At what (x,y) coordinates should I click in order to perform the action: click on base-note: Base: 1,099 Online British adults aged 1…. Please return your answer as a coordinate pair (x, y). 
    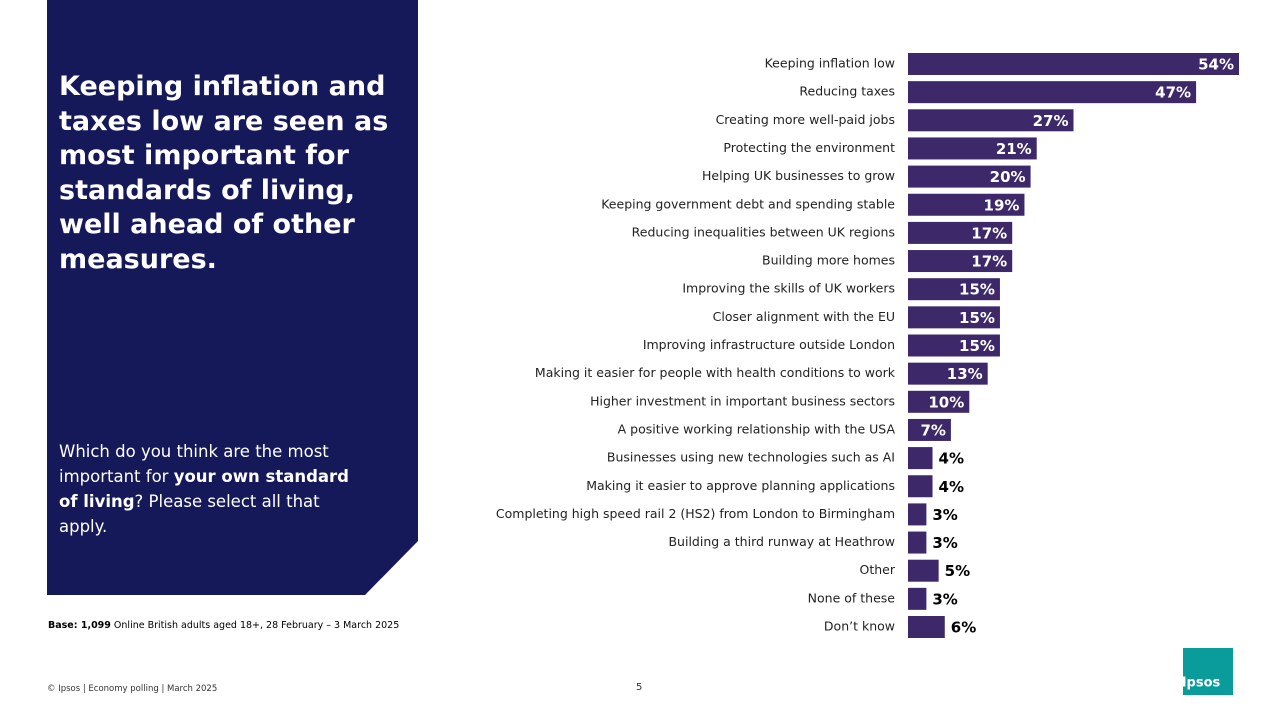
    Looking at the image, I should click on (223, 625).